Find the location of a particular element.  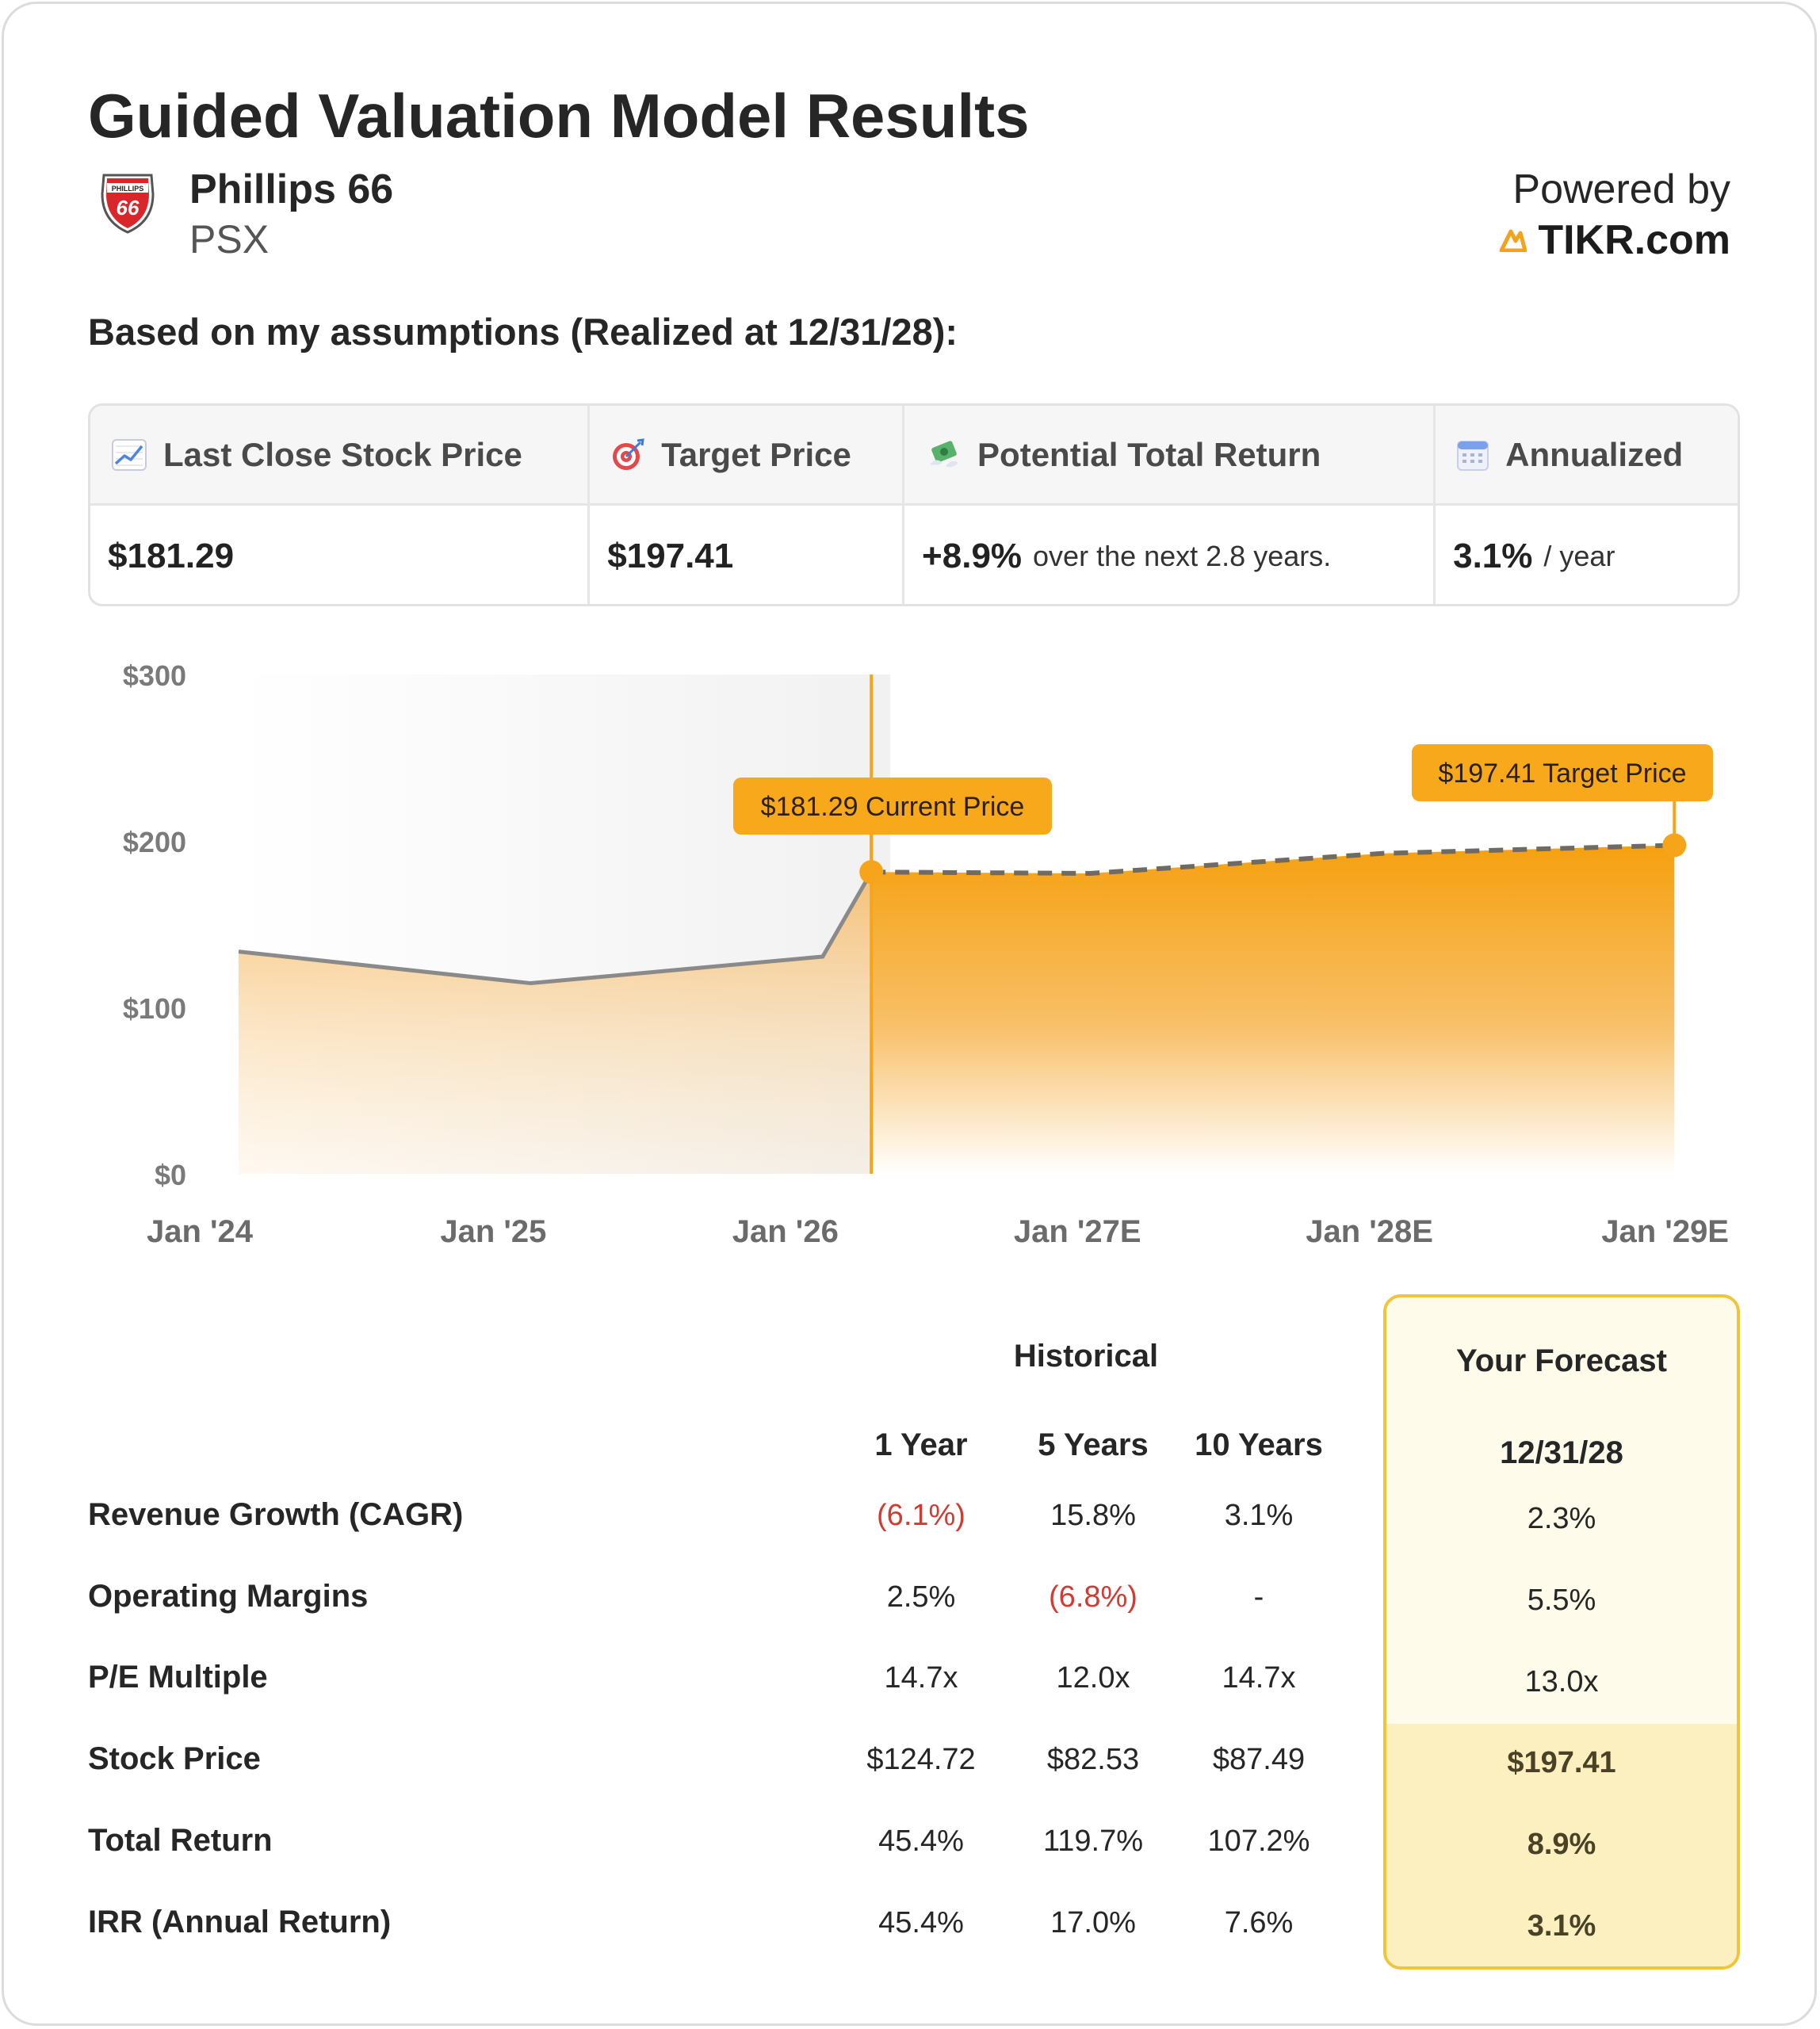

value-10-years: $87.49 is located at coordinates (1259, 1759).